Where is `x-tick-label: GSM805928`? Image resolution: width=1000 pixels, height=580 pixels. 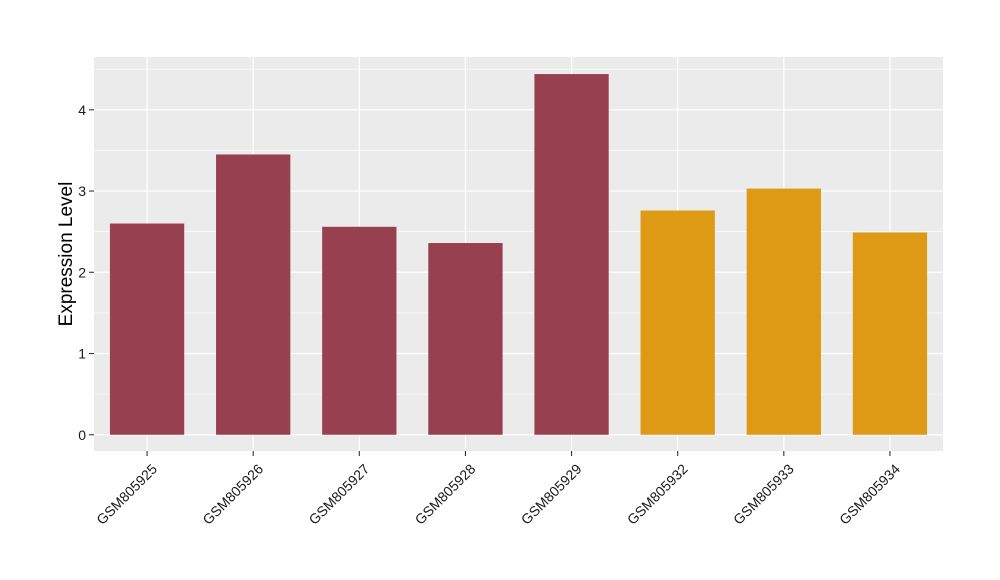 x-tick-label: GSM805928 is located at coordinates (445, 494).